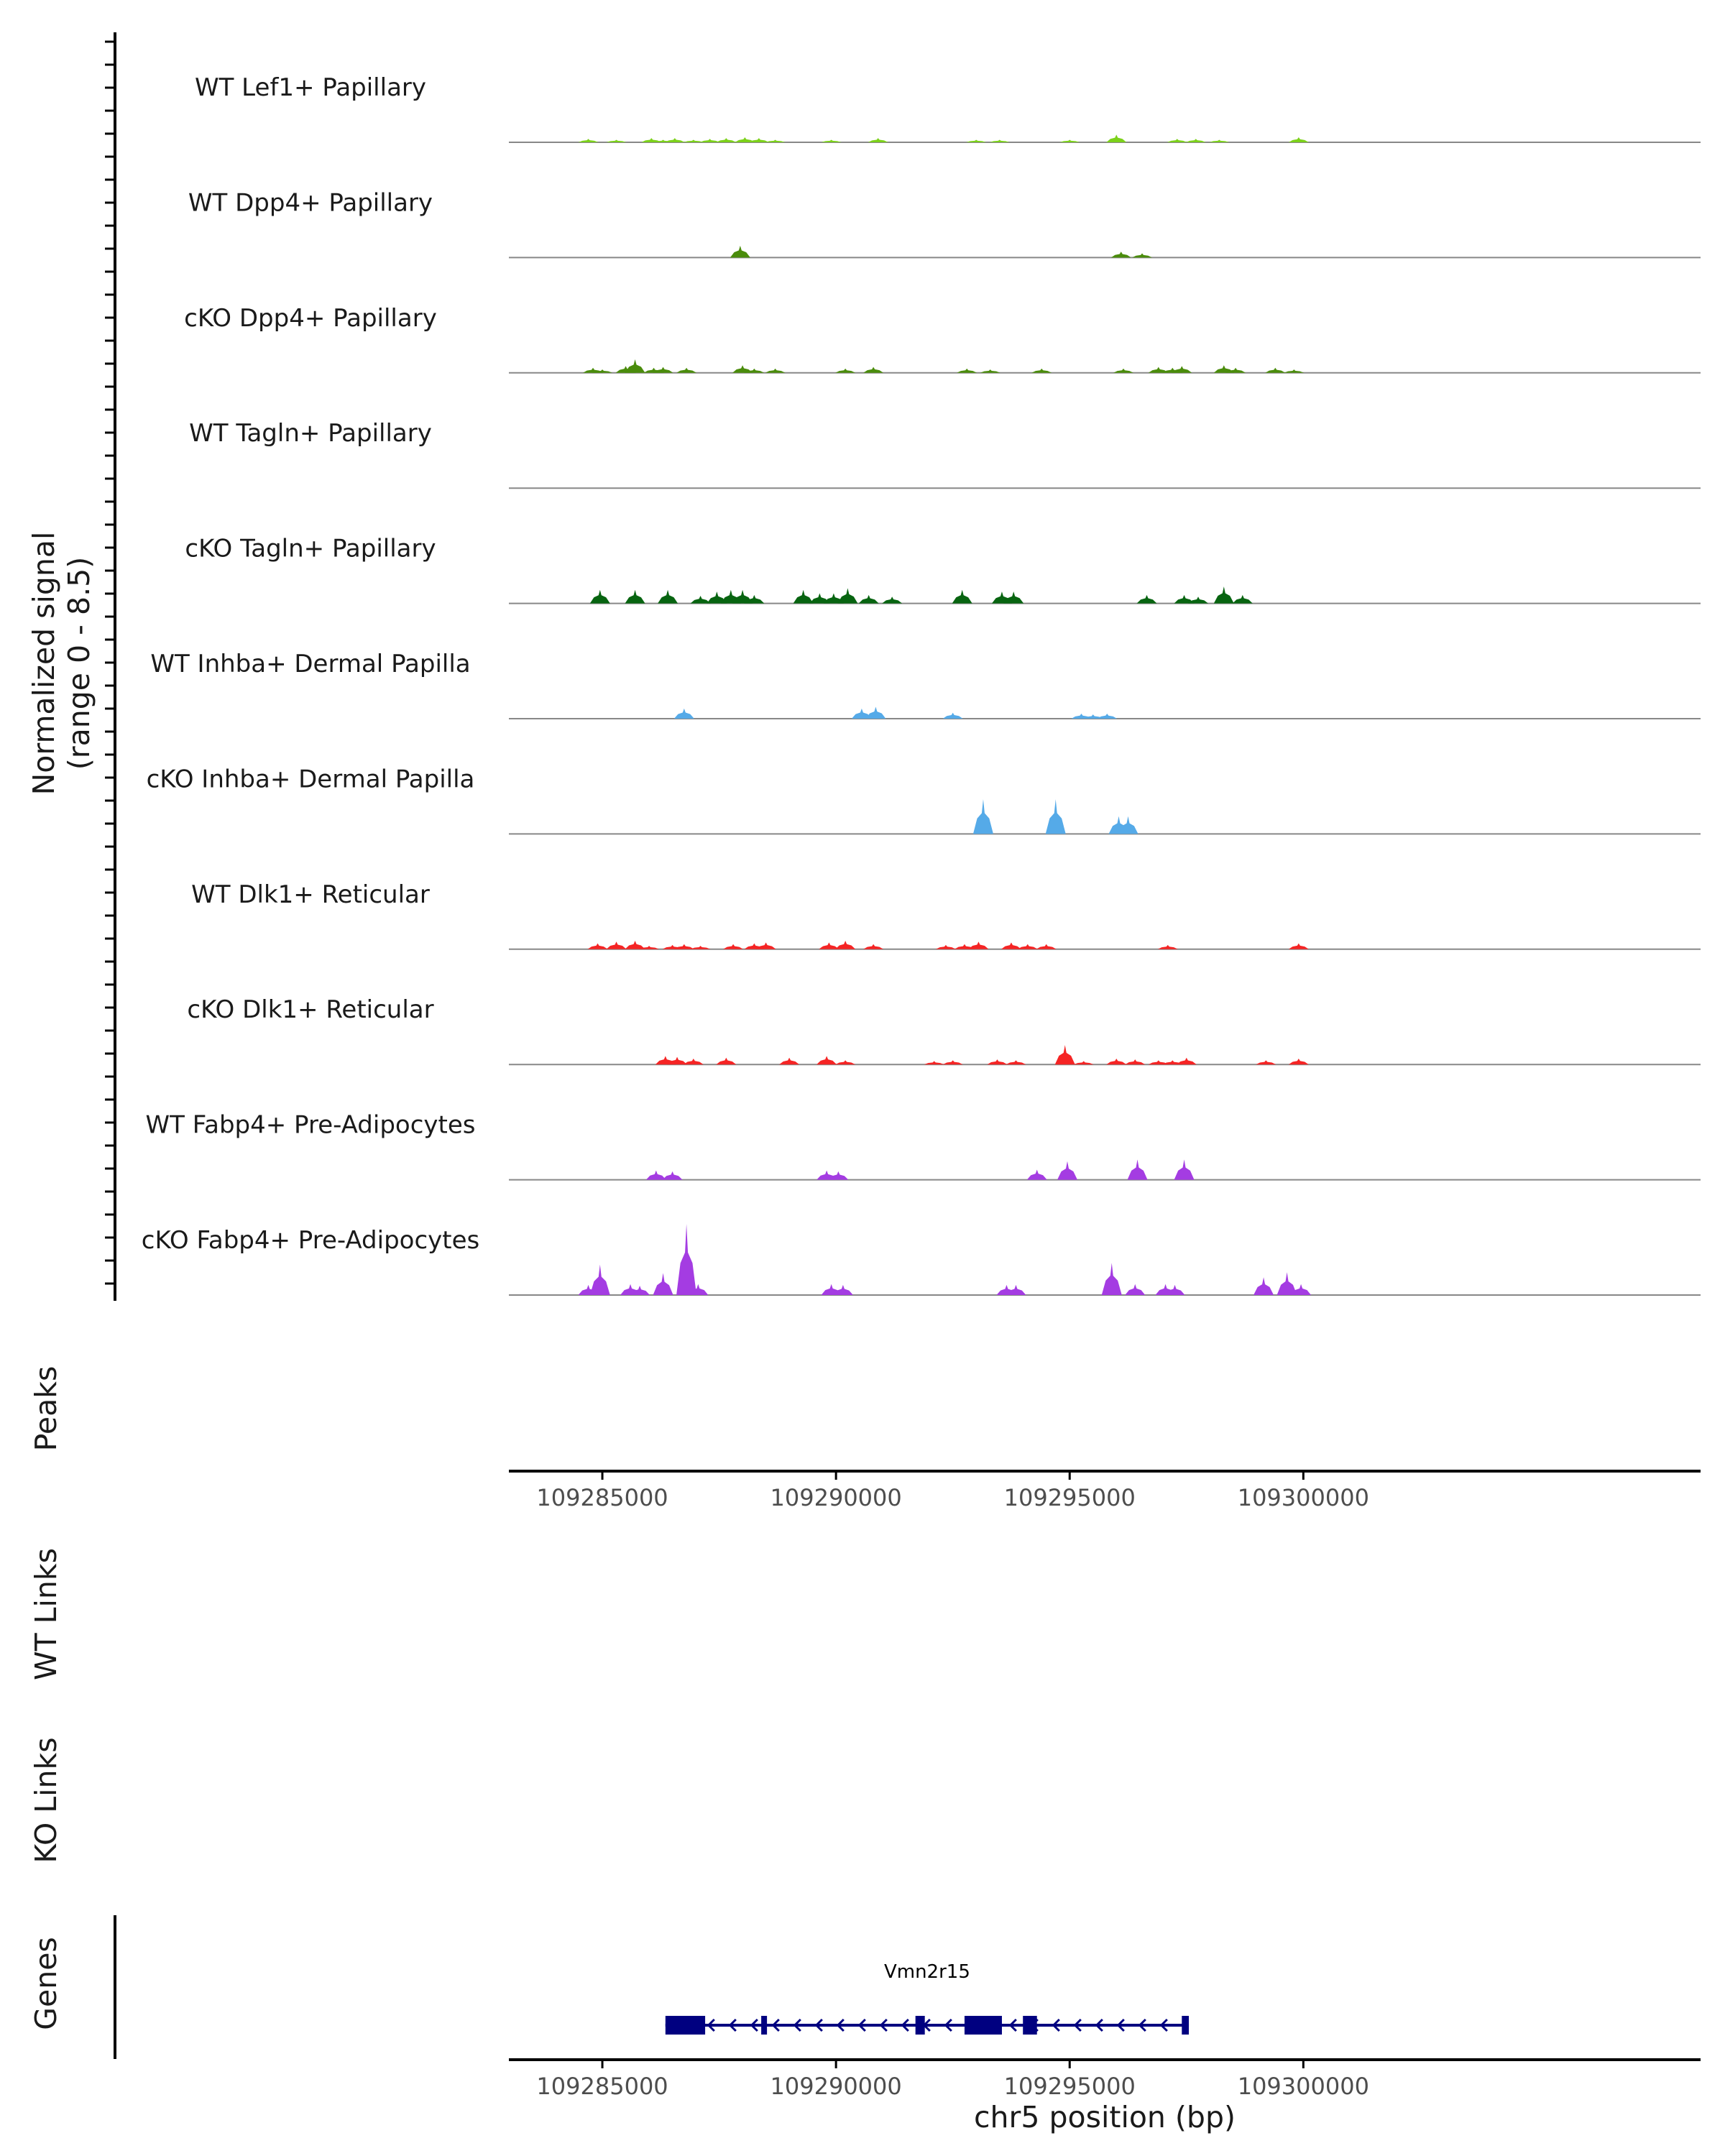 The width and height of the screenshot is (1725, 2156). What do you see at coordinates (1105, 2117) in the screenshot?
I see `x-axis-title: chr5 position (bp)` at bounding box center [1105, 2117].